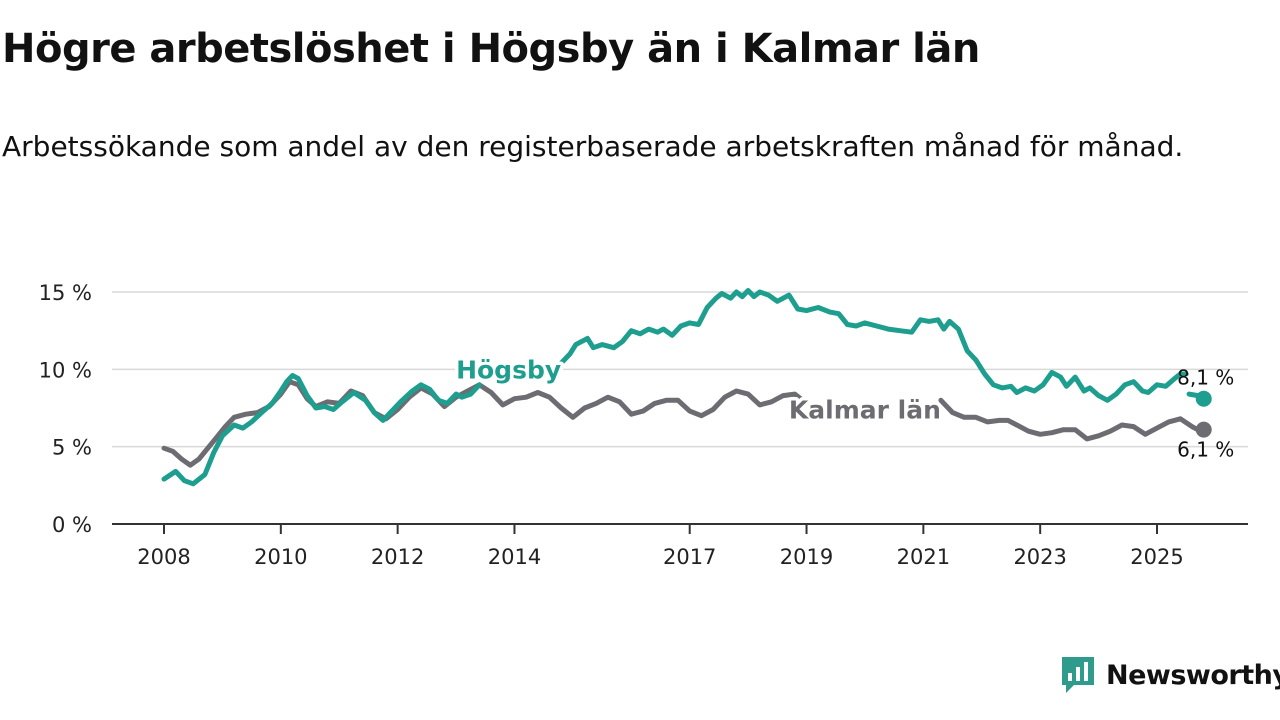  Describe the element at coordinates (923, 557) in the screenshot. I see `x-tick-label-2021: 2021` at that location.